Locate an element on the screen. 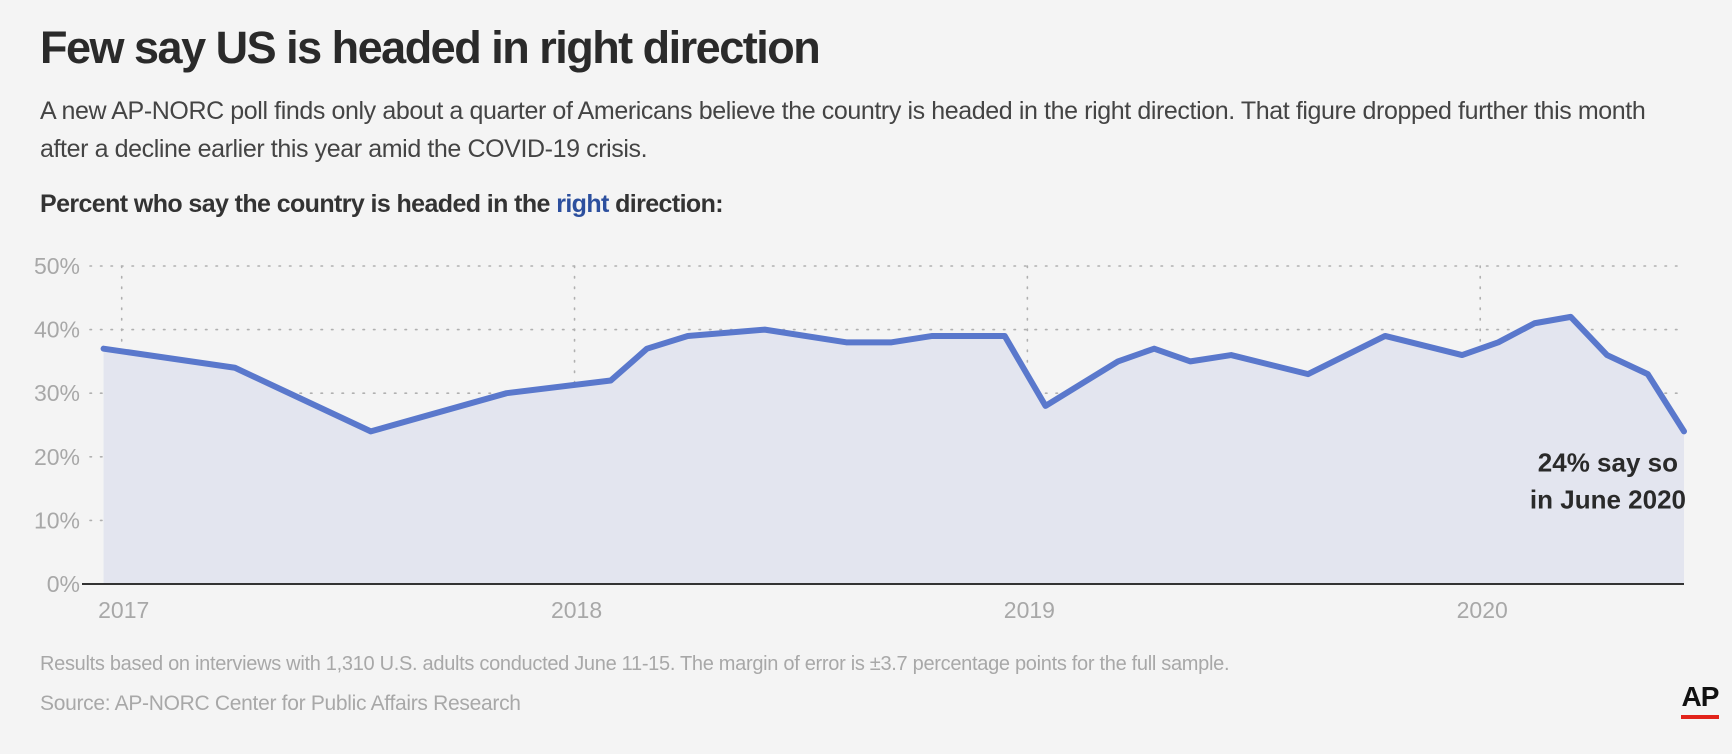 Image resolution: width=1732 pixels, height=754 pixels. x-tick-label: 2017 is located at coordinates (123, 610).